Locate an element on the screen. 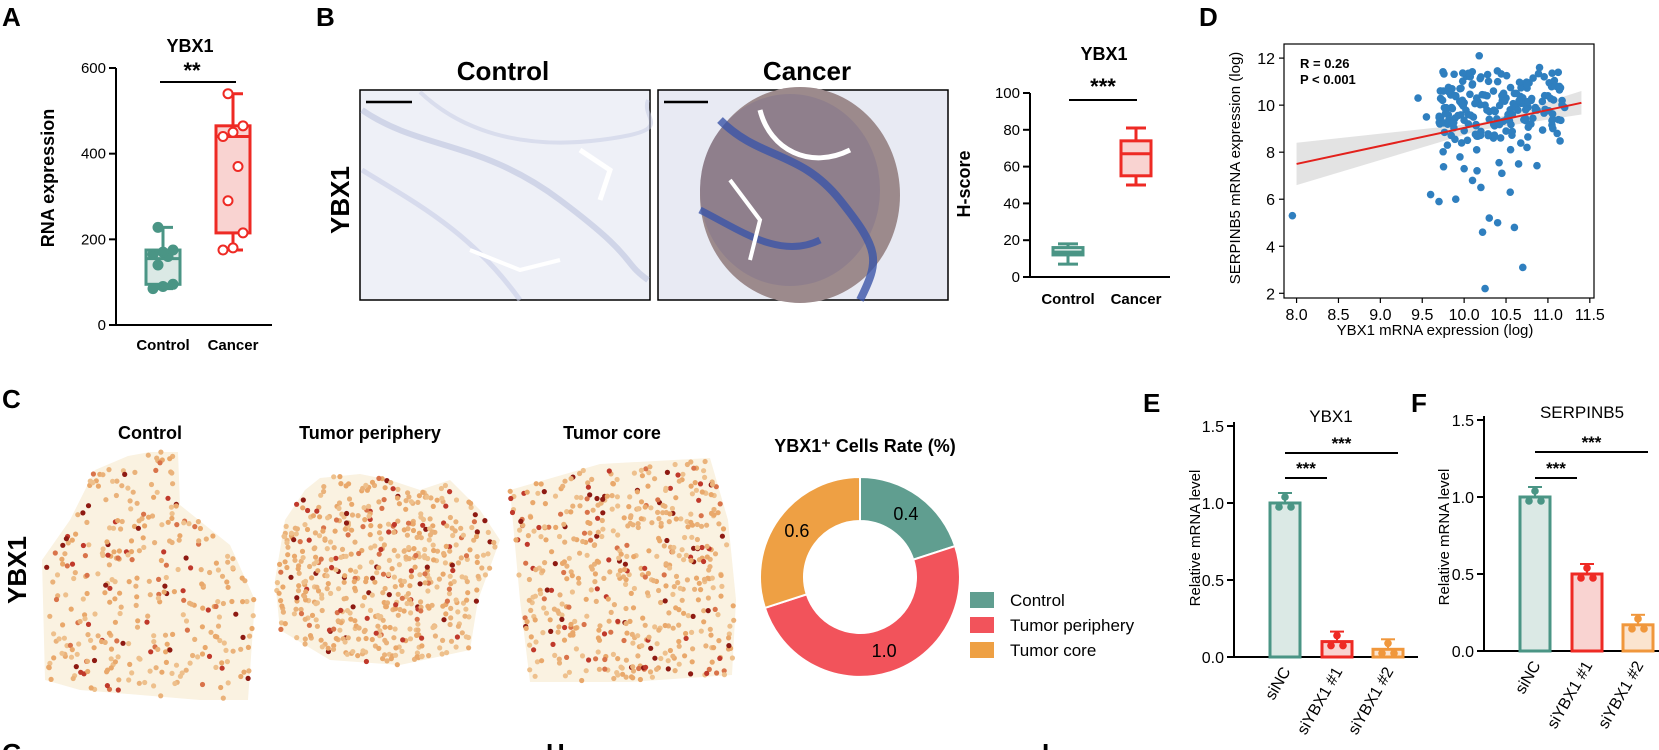 This screenshot has height=750, width=1659. panel-b-ylabel: H-score is located at coordinates (964, 183).